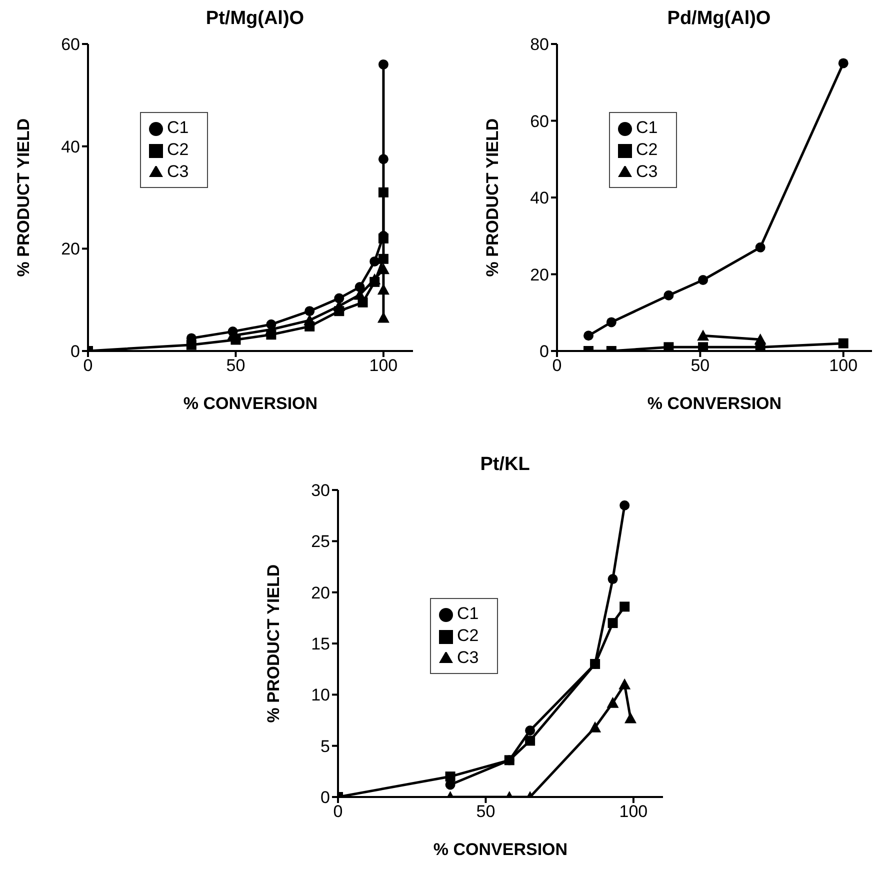  Describe the element at coordinates (320, 695) in the screenshot. I see `y-tick-label: 10` at that location.